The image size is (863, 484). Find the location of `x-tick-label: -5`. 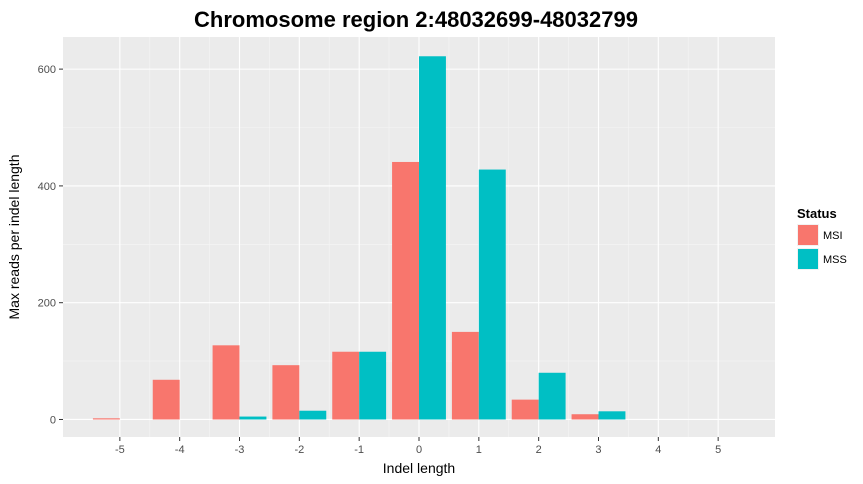

x-tick-label: -5 is located at coordinates (120, 450).